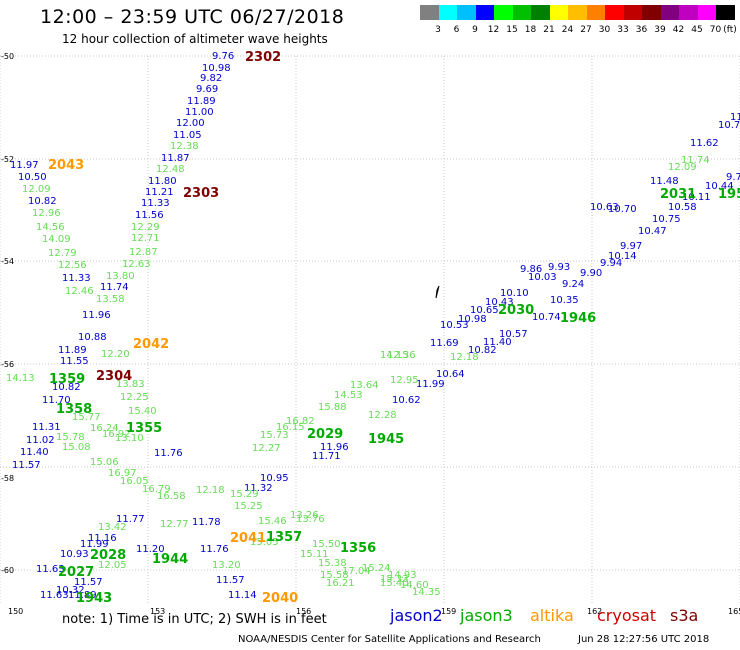 The width and height of the screenshot is (740, 650). Describe the element at coordinates (531, 269) in the screenshot. I see `wave-height-value: 9.86` at that location.